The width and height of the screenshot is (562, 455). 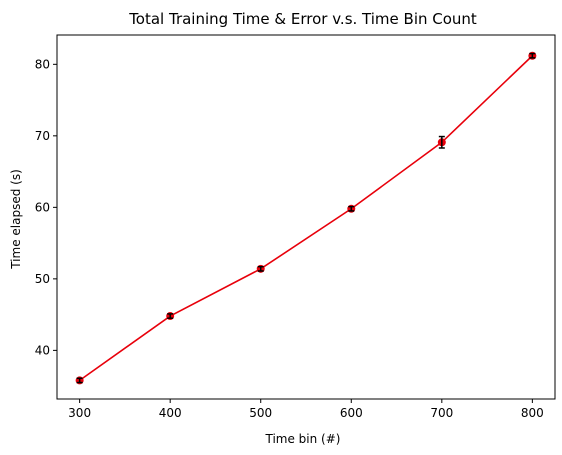 I want to click on x-tick-label: 400, so click(x=170, y=413).